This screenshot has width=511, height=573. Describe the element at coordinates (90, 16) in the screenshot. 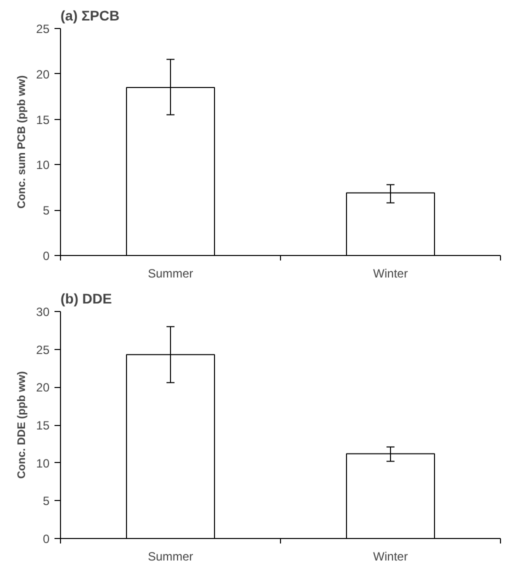

I see `chart-title: (a) ΣPCB` at that location.